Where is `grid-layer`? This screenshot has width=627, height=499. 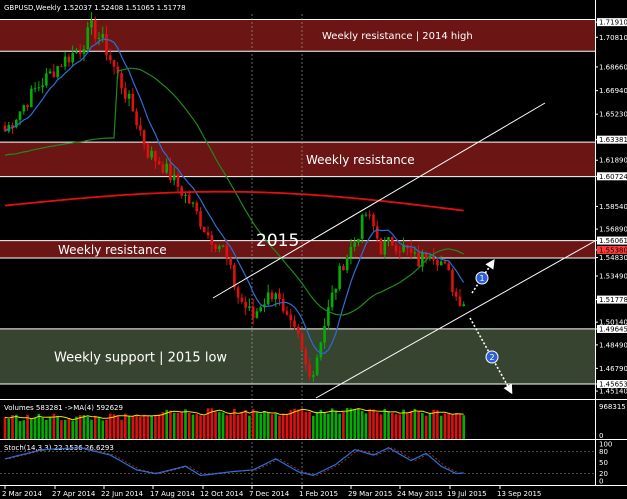 grid-layer is located at coordinates (277, 249).